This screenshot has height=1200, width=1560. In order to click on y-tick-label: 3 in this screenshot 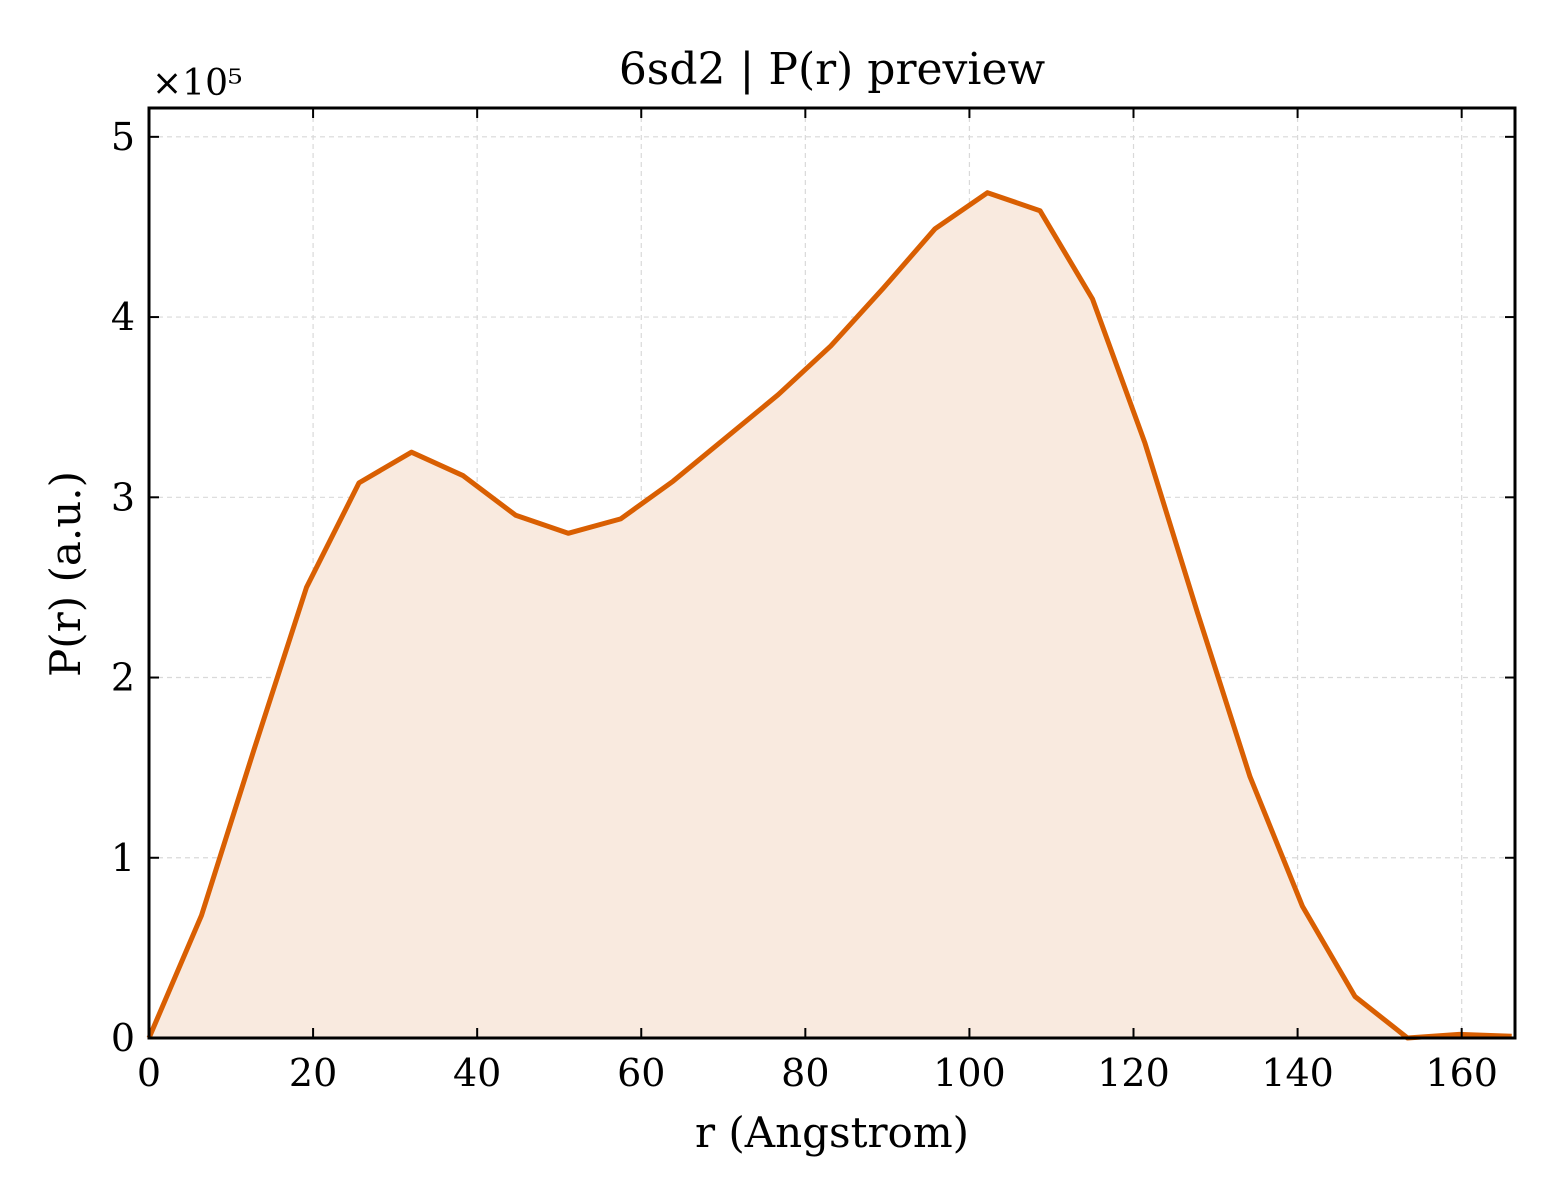, I will do `click(123, 497)`.